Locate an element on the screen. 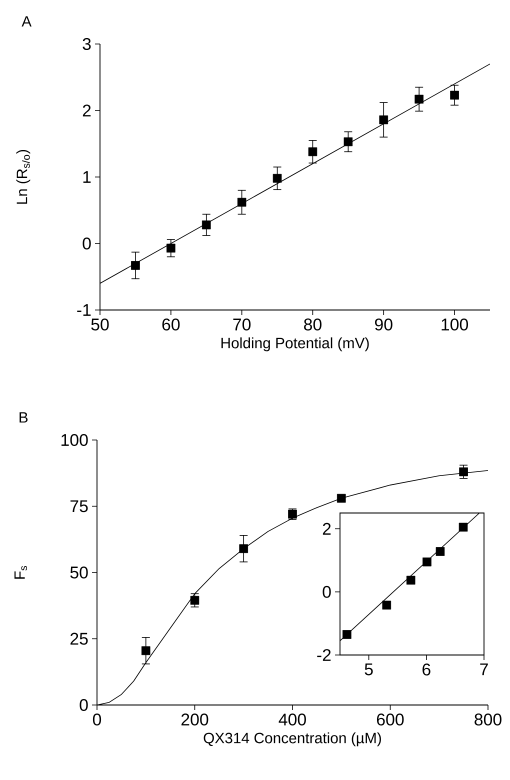  x-tick-label: 70 is located at coordinates (242, 324).